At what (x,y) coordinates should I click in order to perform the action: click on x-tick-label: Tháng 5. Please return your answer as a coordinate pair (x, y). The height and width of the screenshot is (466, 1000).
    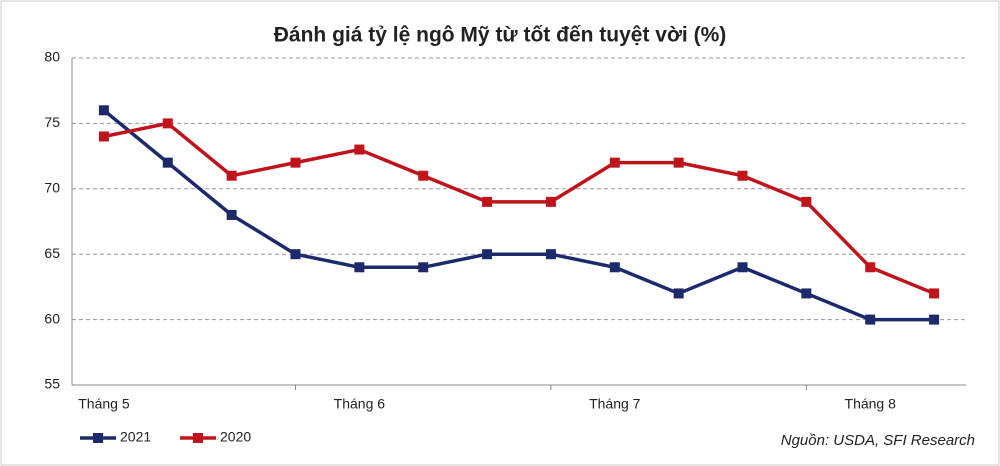
    Looking at the image, I should click on (104, 404).